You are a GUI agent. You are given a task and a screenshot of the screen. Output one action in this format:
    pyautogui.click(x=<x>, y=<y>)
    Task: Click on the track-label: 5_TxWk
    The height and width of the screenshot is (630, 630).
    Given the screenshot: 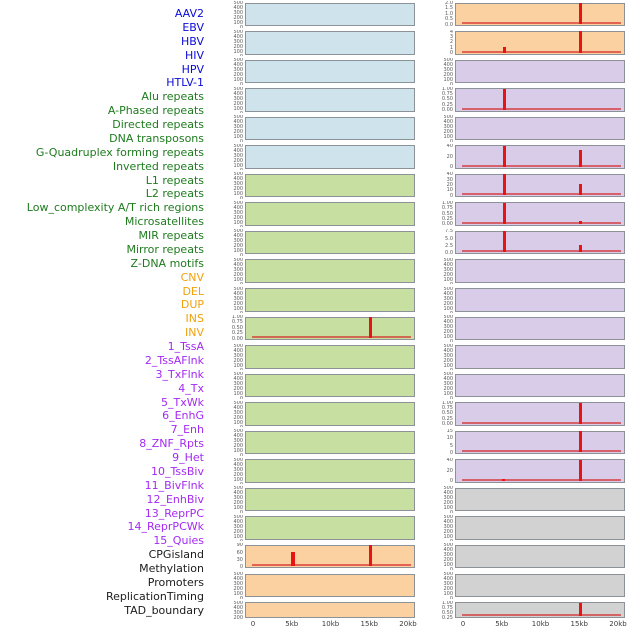 What is the action you would take?
    pyautogui.click(x=182, y=402)
    